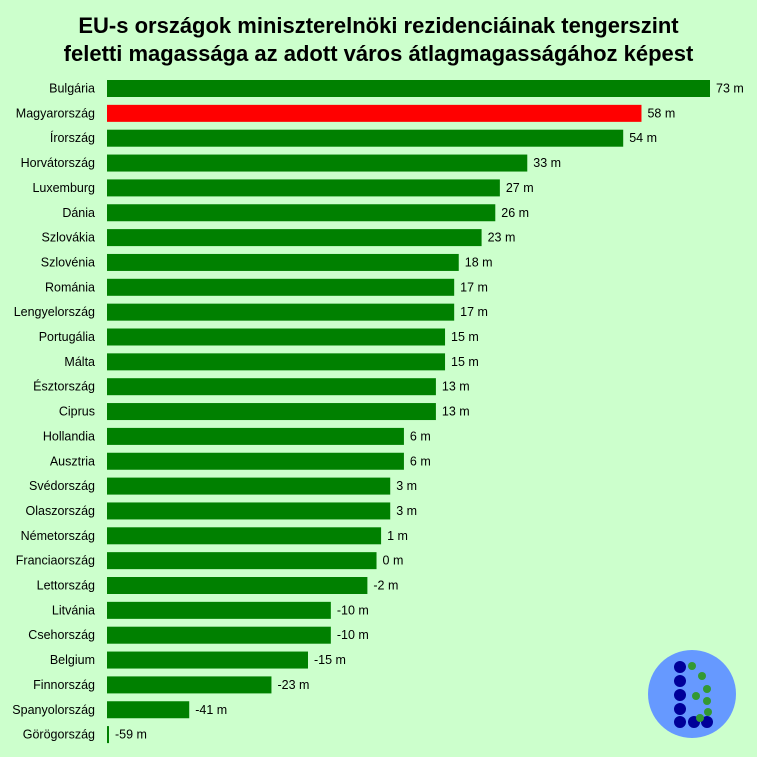 The width and height of the screenshot is (757, 757). What do you see at coordinates (58, 163) in the screenshot?
I see `category-label-3: Horvátország` at bounding box center [58, 163].